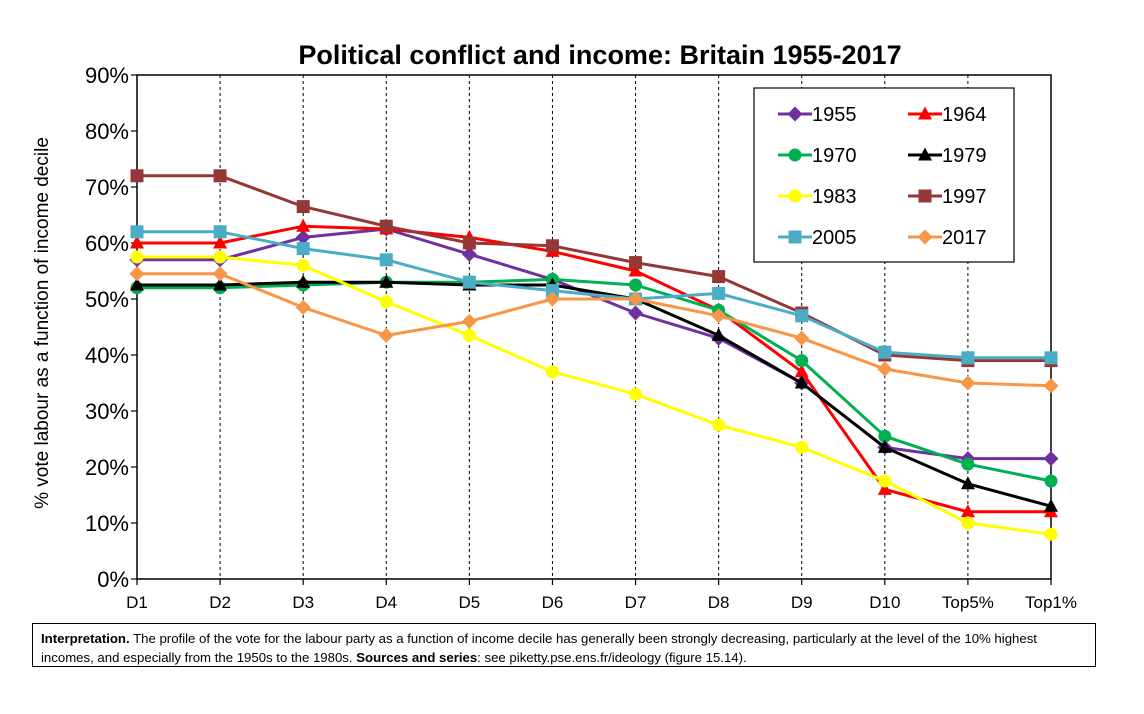  I want to click on legend-label-1955: 1955, so click(834, 115).